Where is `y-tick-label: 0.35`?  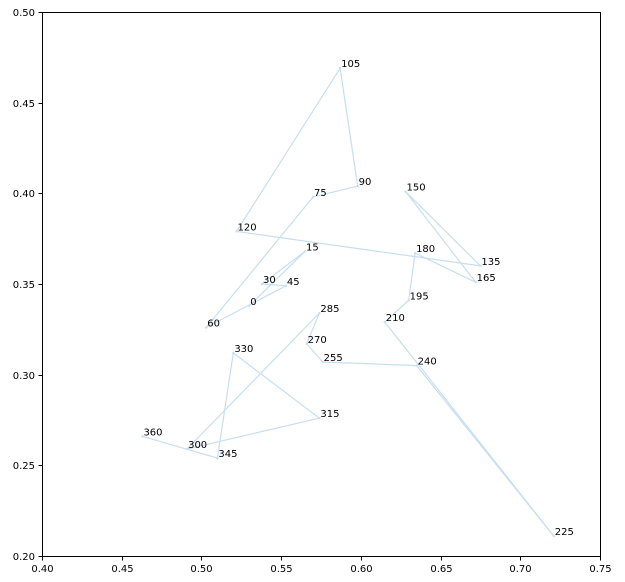
y-tick-label: 0.35 is located at coordinates (24, 285).